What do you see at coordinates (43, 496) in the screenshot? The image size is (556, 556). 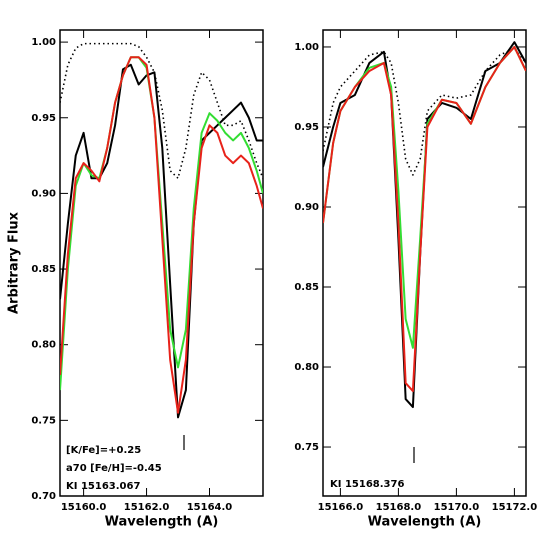 I see `y-tick-label: 0.70` at bounding box center [43, 496].